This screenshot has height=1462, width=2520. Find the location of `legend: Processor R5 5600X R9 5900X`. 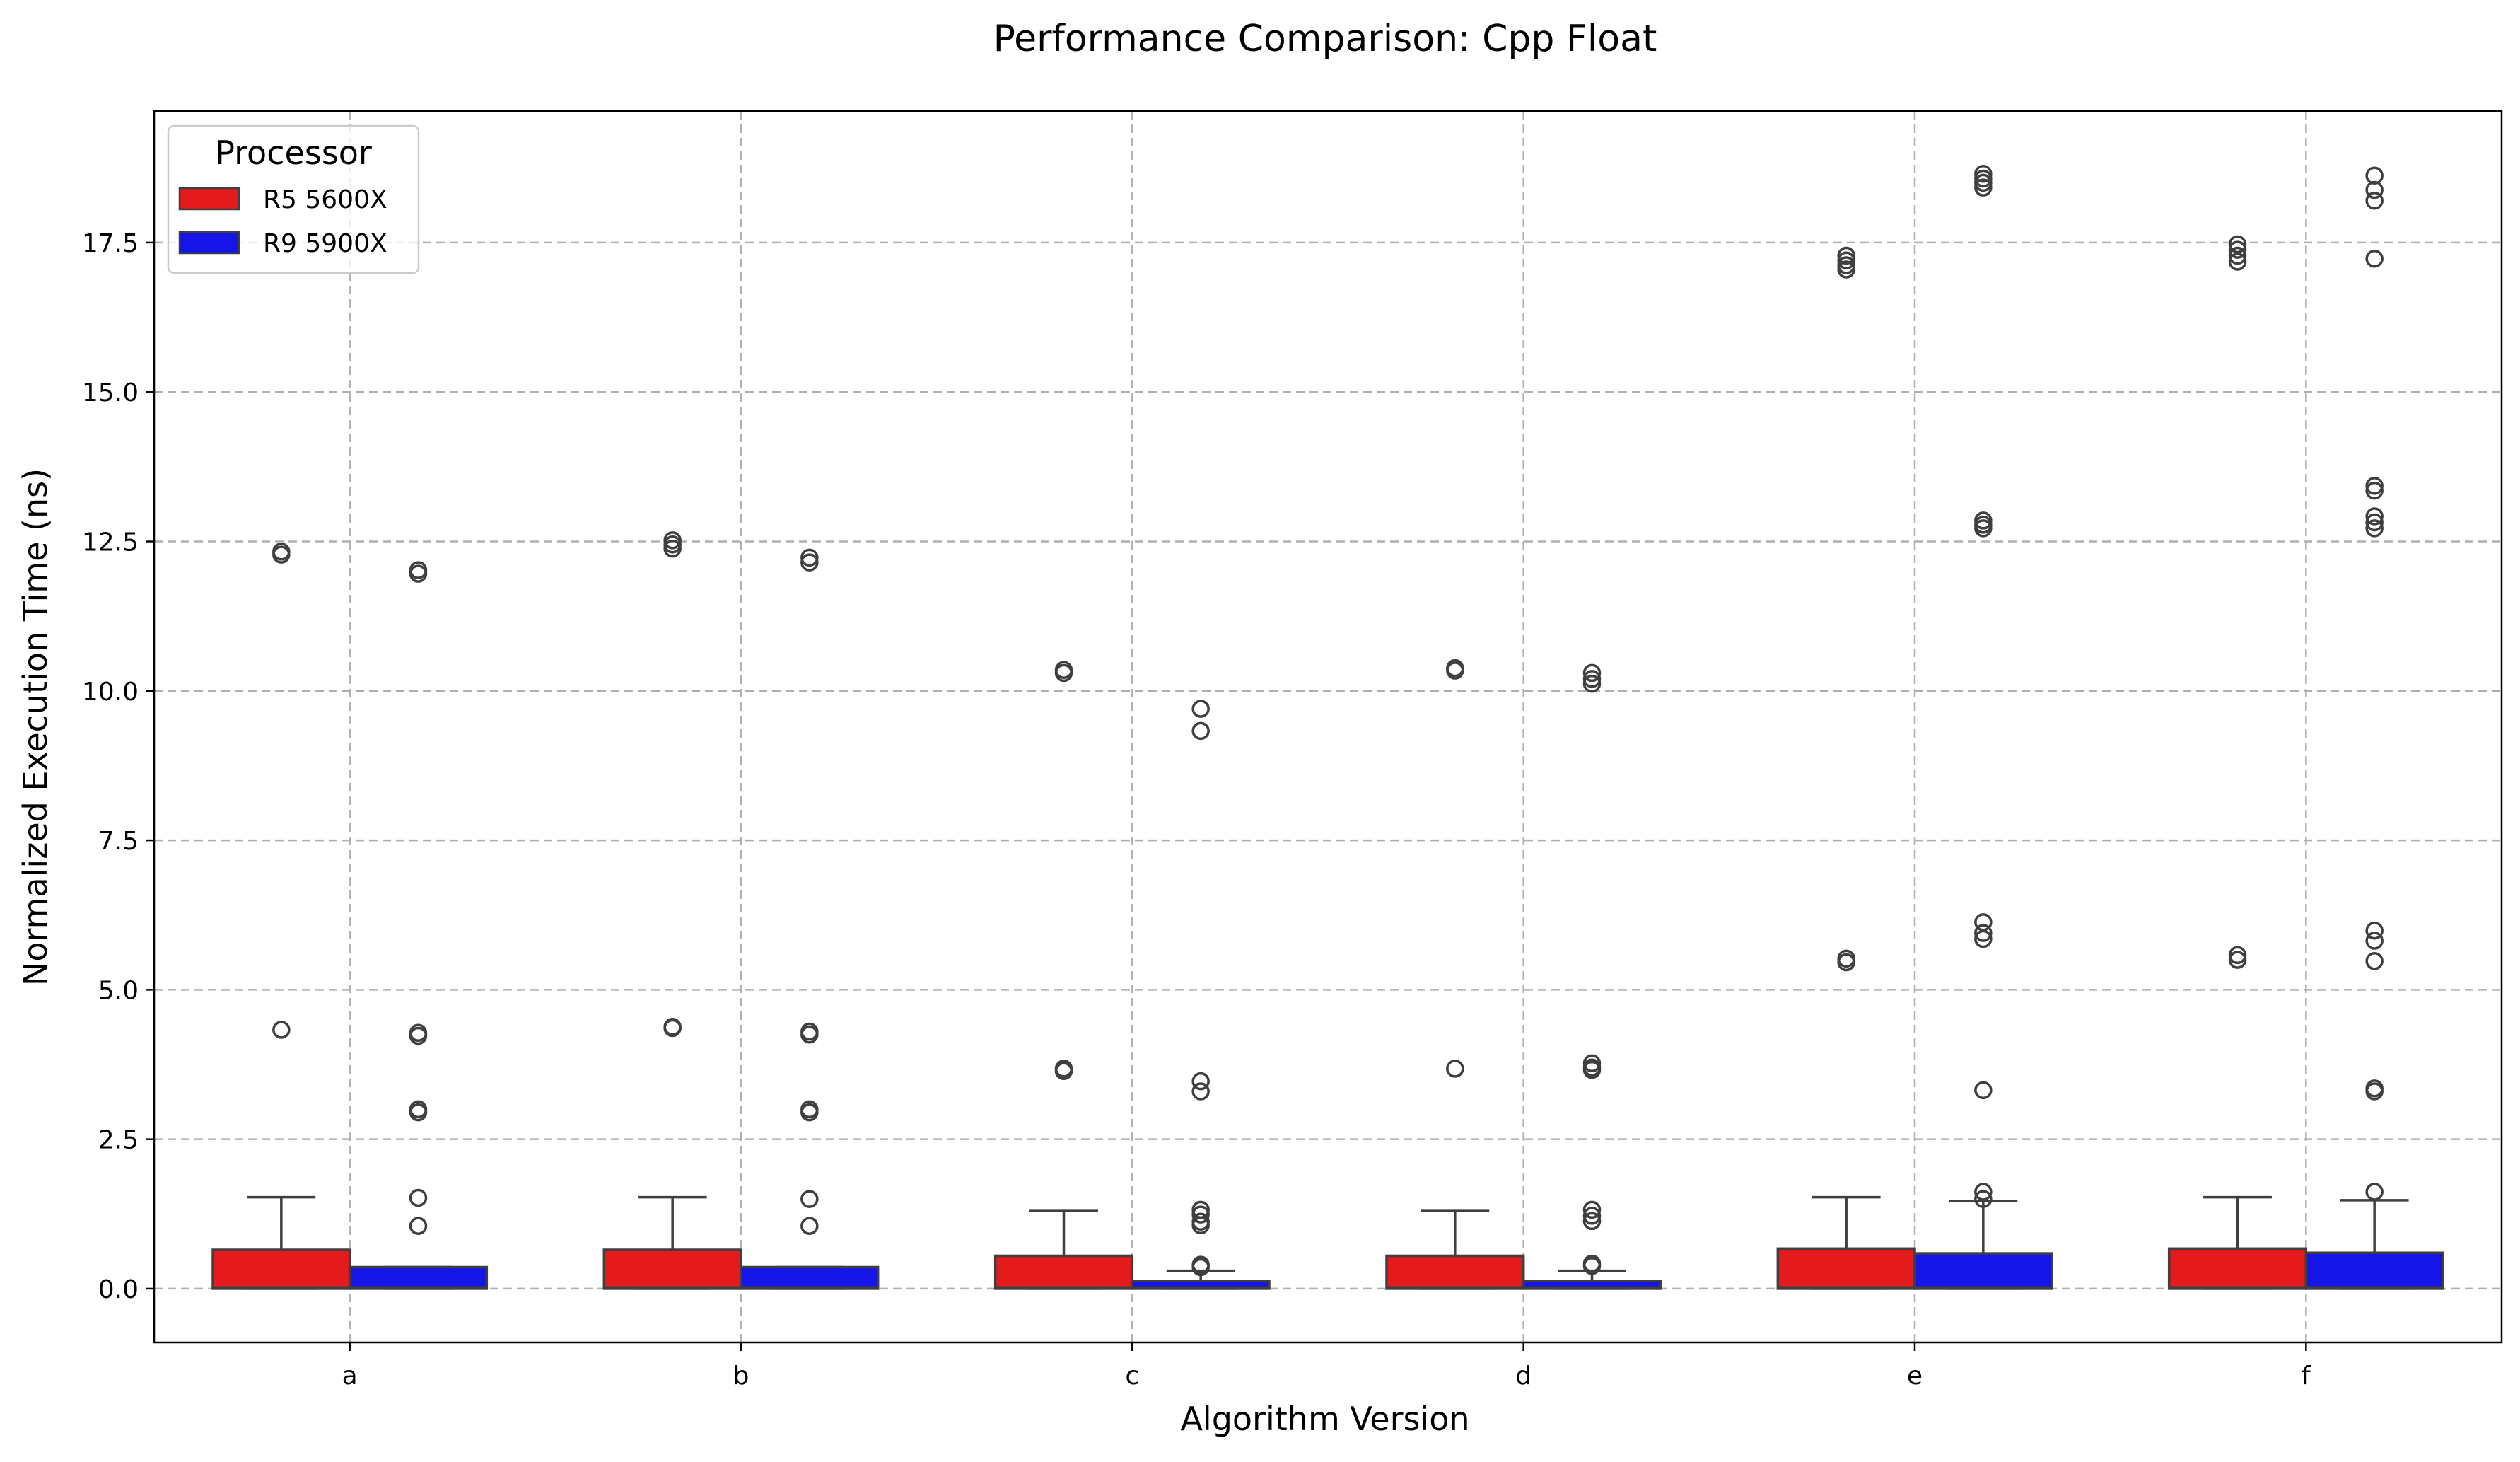

legend: Processor R5 5600X R9 5900X is located at coordinates (293, 199).